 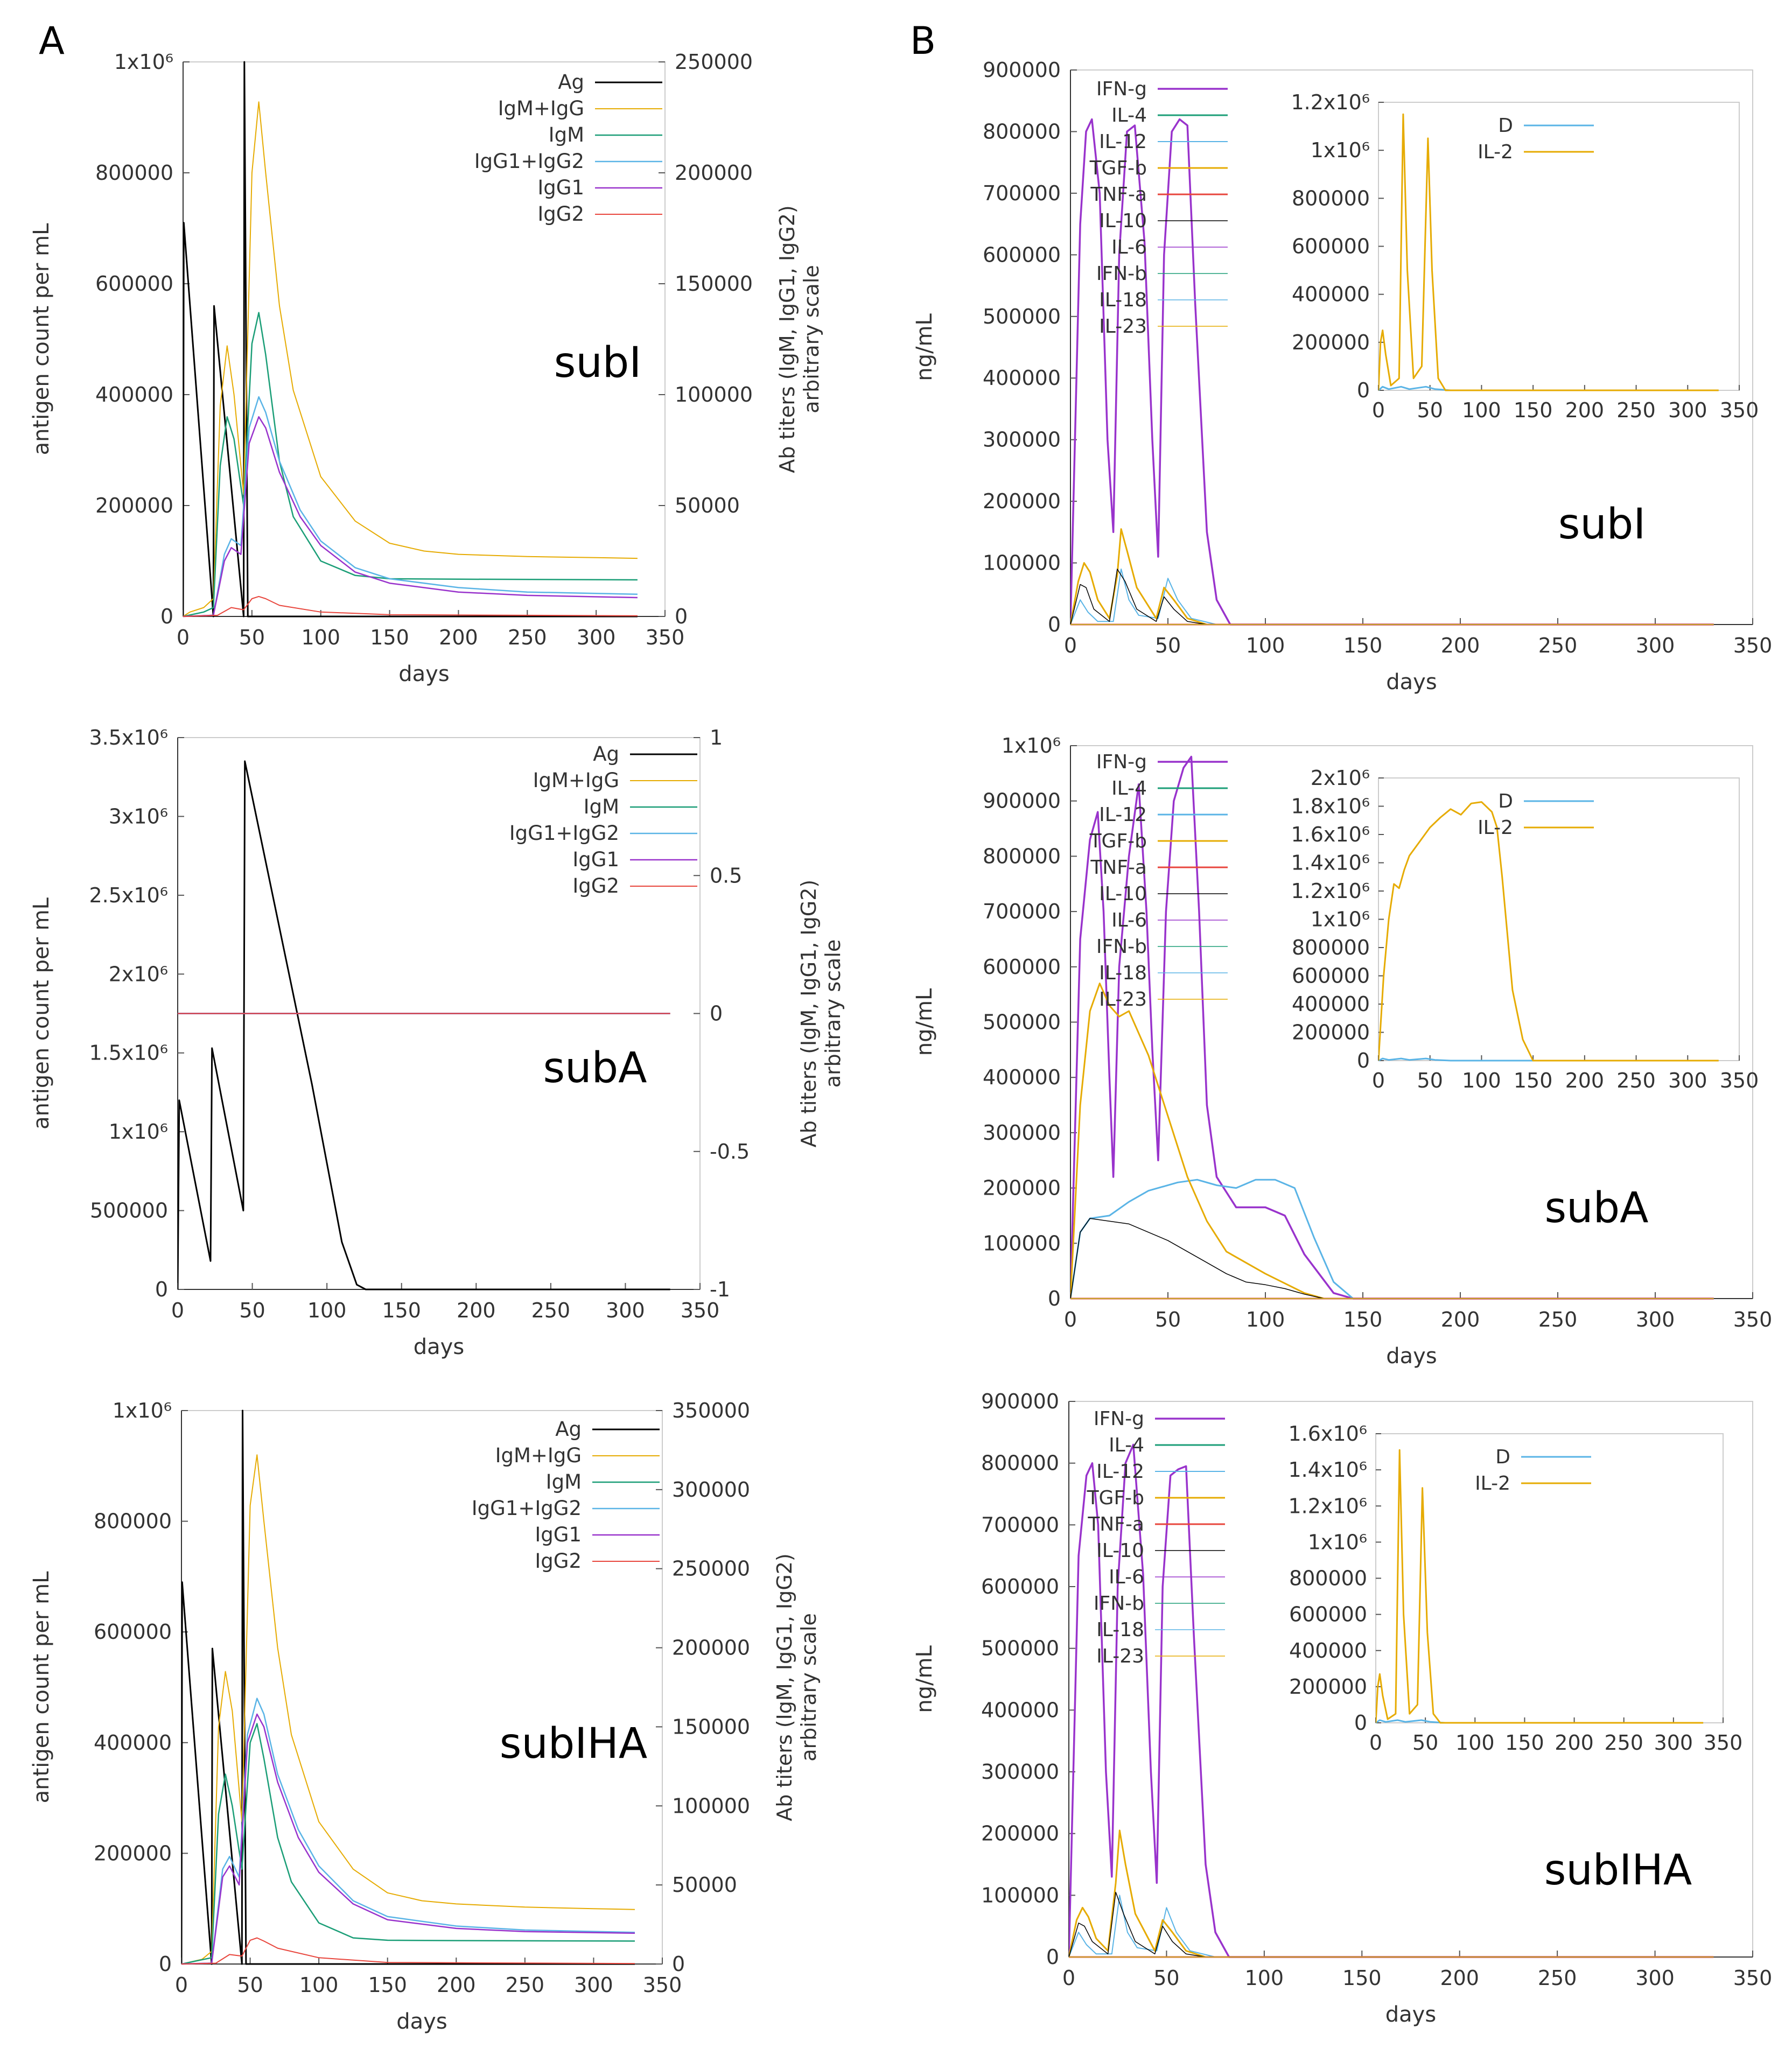 What do you see at coordinates (1687, 1080) in the screenshot?
I see `inset-x-tick-label: 300` at bounding box center [1687, 1080].